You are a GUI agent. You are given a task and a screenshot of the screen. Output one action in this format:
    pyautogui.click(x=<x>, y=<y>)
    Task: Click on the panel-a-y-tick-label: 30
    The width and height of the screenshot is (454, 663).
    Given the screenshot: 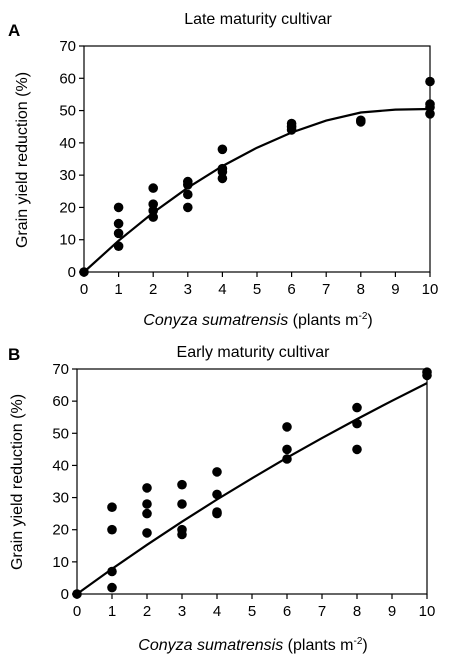 What is the action you would take?
    pyautogui.click(x=67, y=175)
    